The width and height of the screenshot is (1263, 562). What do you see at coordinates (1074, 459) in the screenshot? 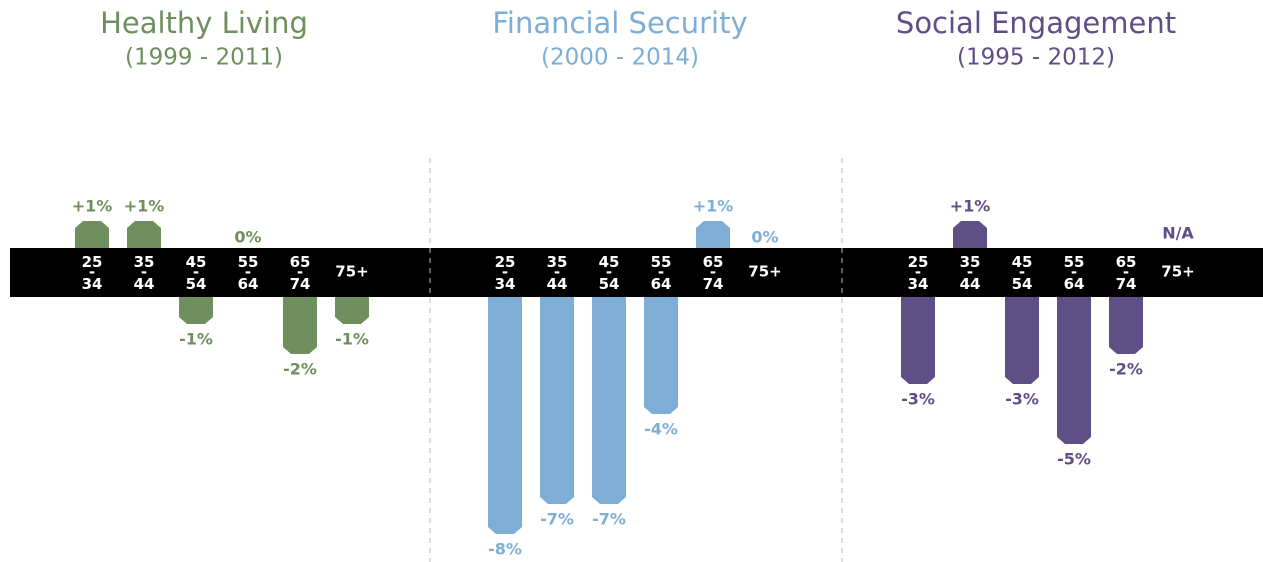
I see `value-label: -5%` at bounding box center [1074, 459].